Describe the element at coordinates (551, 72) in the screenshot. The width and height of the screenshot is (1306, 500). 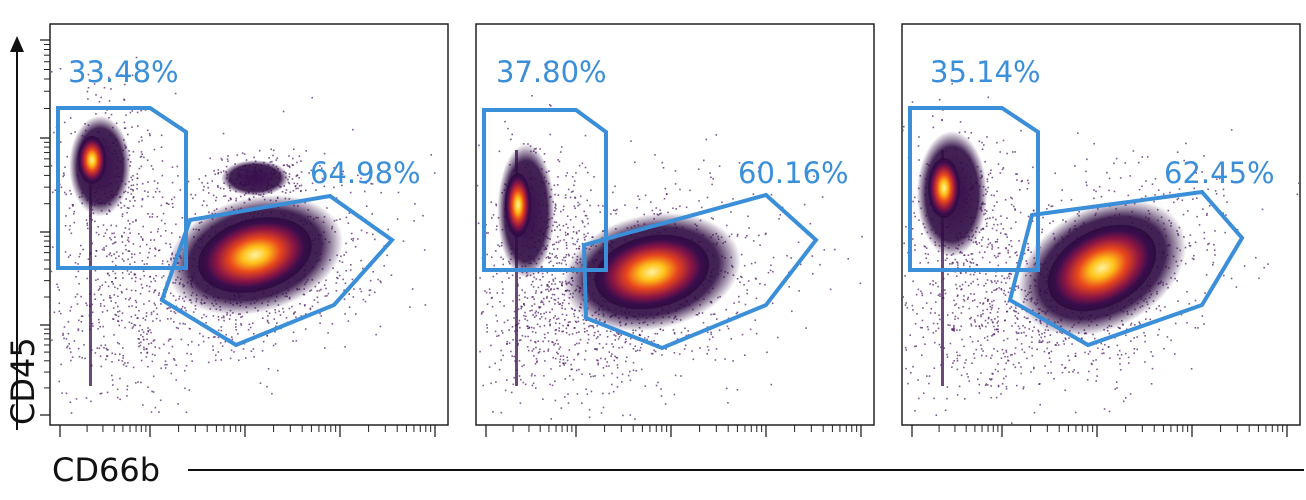
I see `gate-percent-label: 37.80%` at that location.